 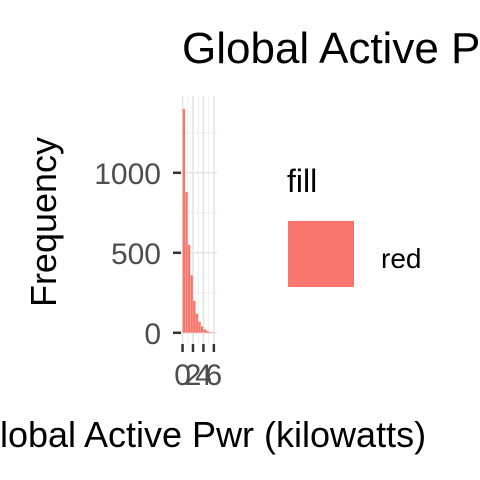 What do you see at coordinates (43, 222) in the screenshot?
I see `y-axis-label: Frequency` at bounding box center [43, 222].